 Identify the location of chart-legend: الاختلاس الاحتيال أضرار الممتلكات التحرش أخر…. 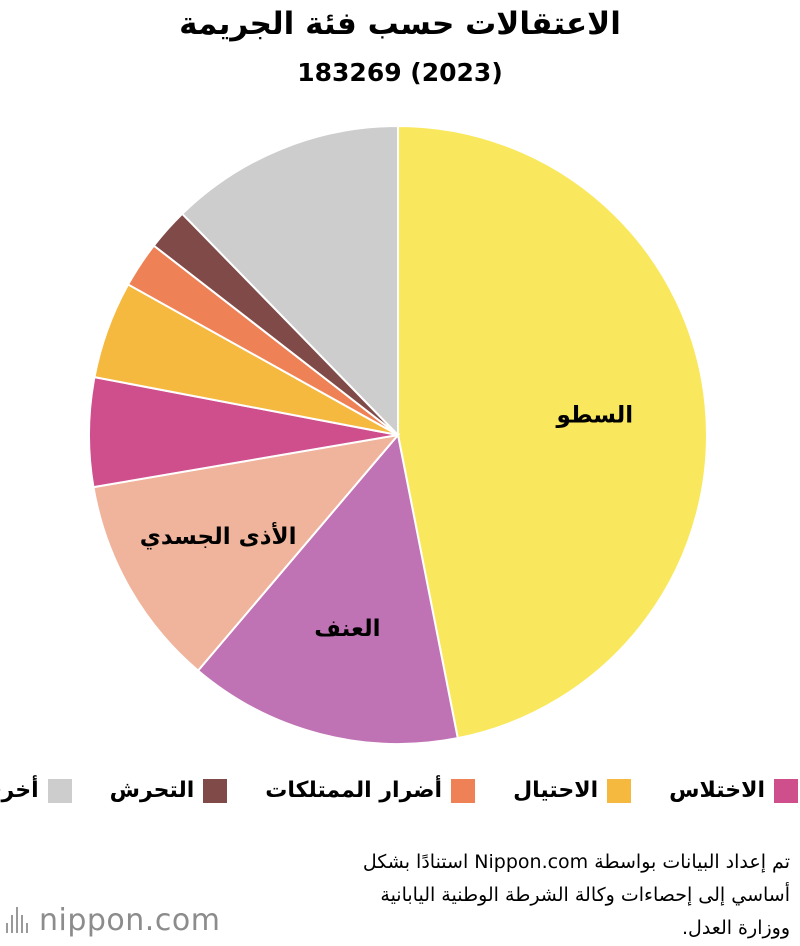
(399, 790).